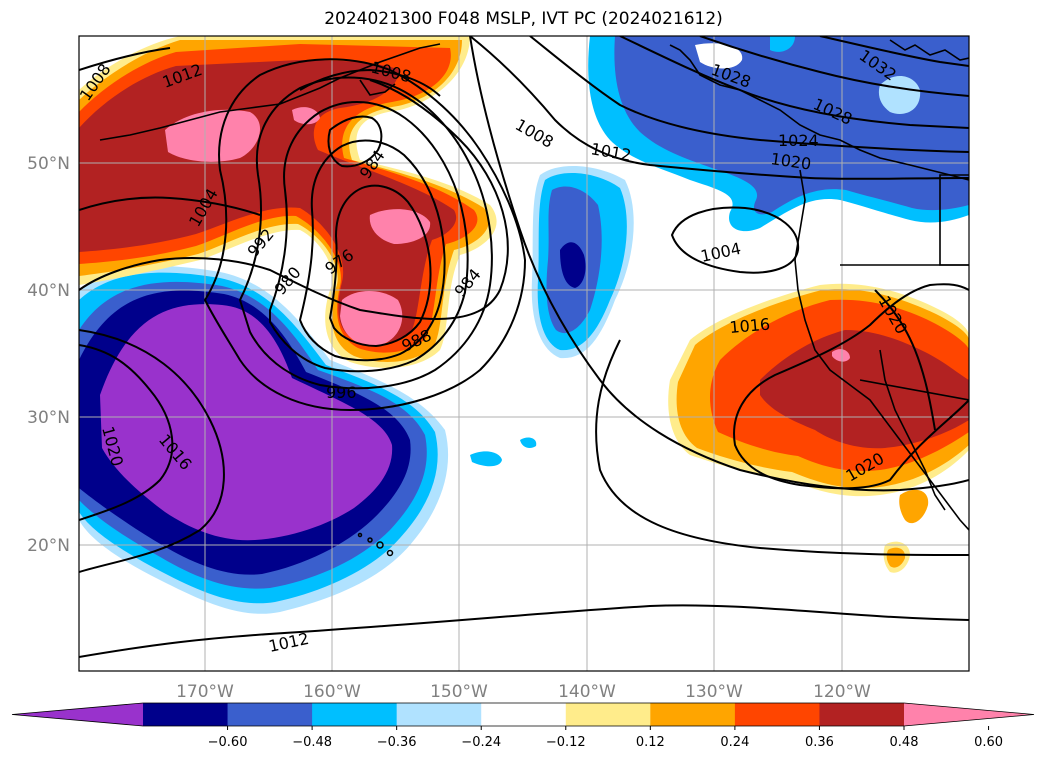 Image resolution: width=1047 pixels, height=765 pixels. I want to click on latitude-labels: 50°N 40°N 30°N 20°N, so click(48, 355).